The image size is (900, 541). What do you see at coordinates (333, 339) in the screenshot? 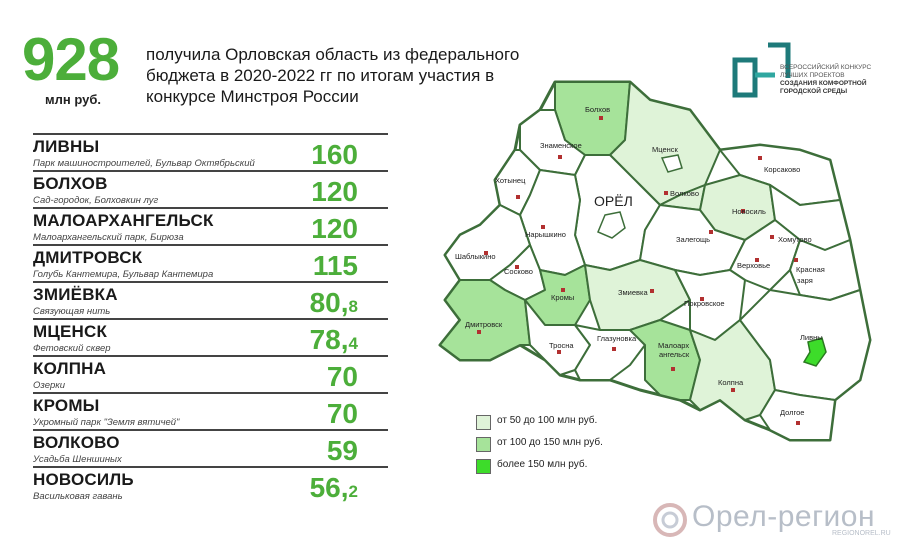
I see `amount: 78,4` at bounding box center [333, 339].